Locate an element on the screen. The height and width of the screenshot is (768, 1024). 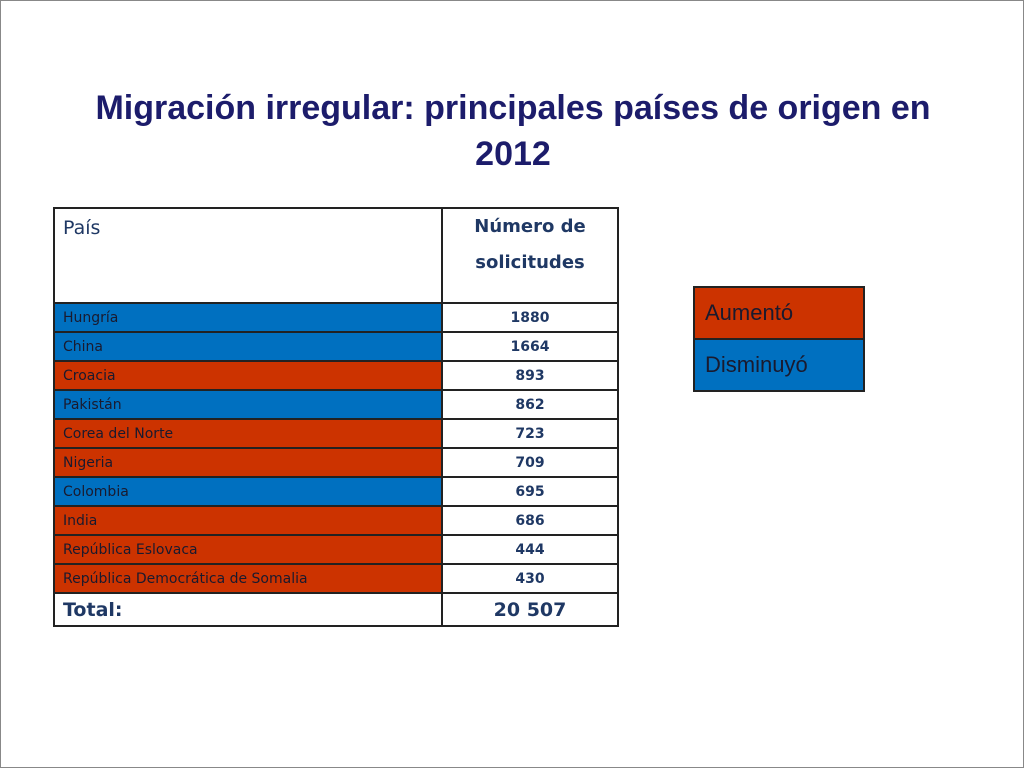
legend-row: Aumentó is located at coordinates (779, 313).